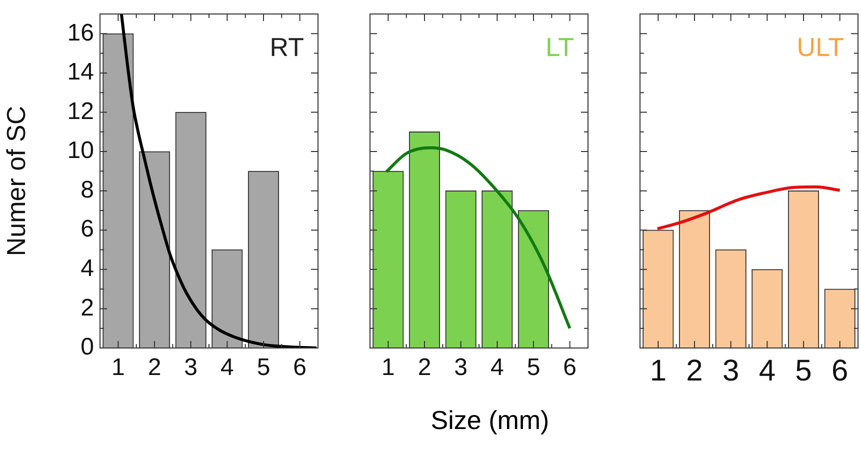 This screenshot has width=861, height=451. What do you see at coordinates (80, 150) in the screenshot?
I see `y-tick-label: 10` at bounding box center [80, 150].